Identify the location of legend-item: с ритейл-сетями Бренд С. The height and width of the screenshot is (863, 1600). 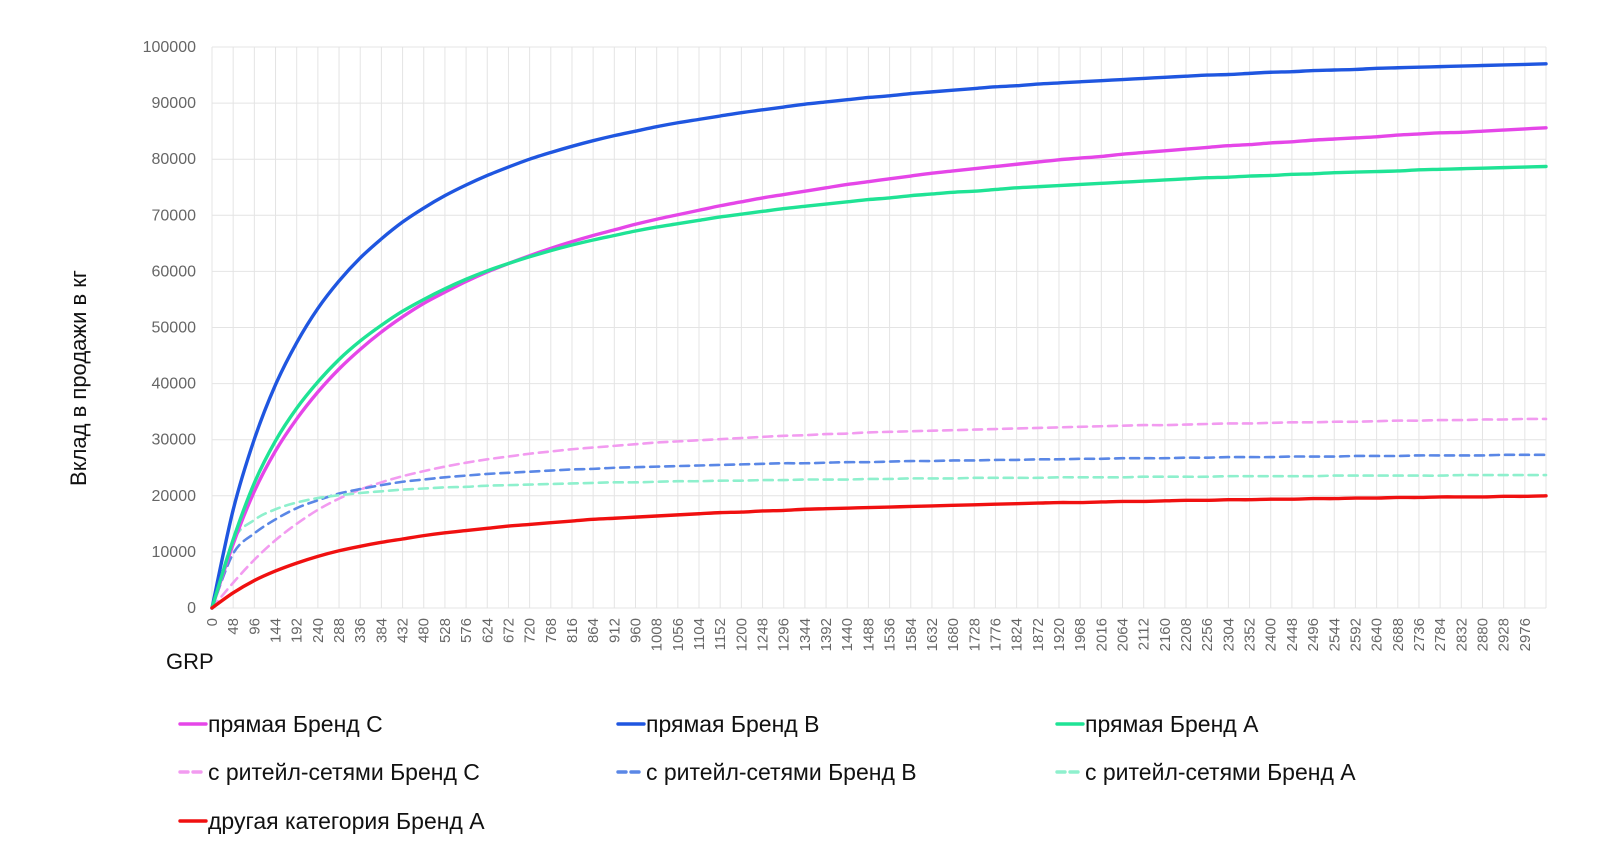
(329, 772).